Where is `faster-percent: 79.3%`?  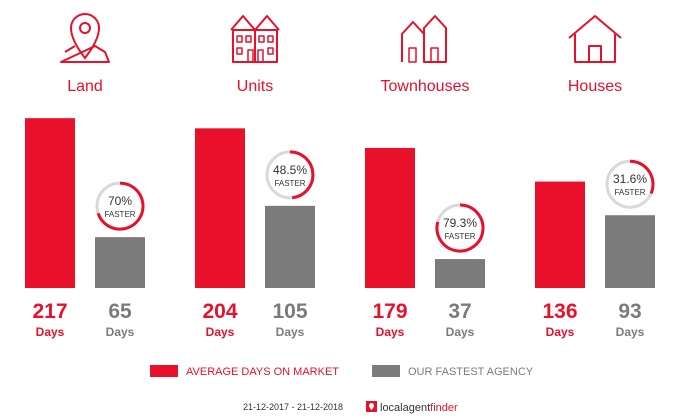
faster-percent: 79.3% is located at coordinates (460, 223).